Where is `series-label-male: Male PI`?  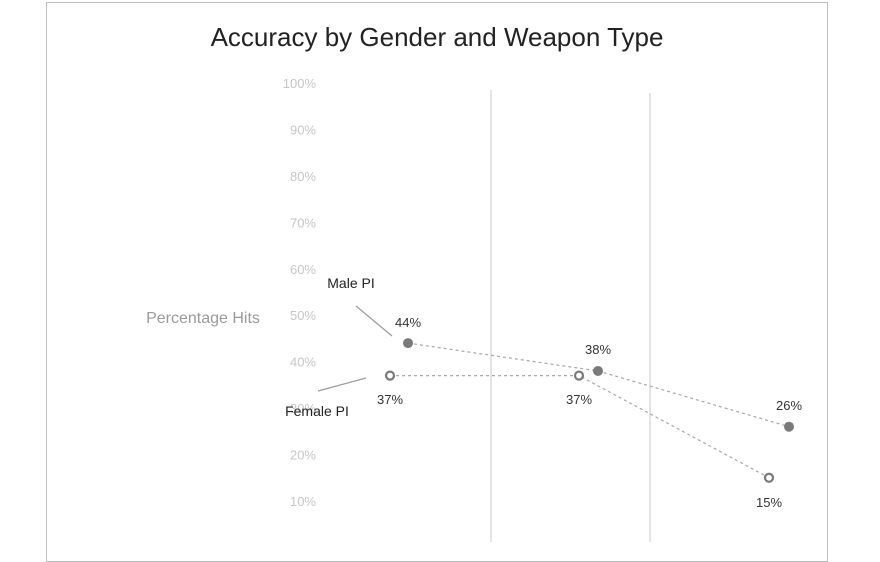
series-label-male: Male PI is located at coordinates (350, 283).